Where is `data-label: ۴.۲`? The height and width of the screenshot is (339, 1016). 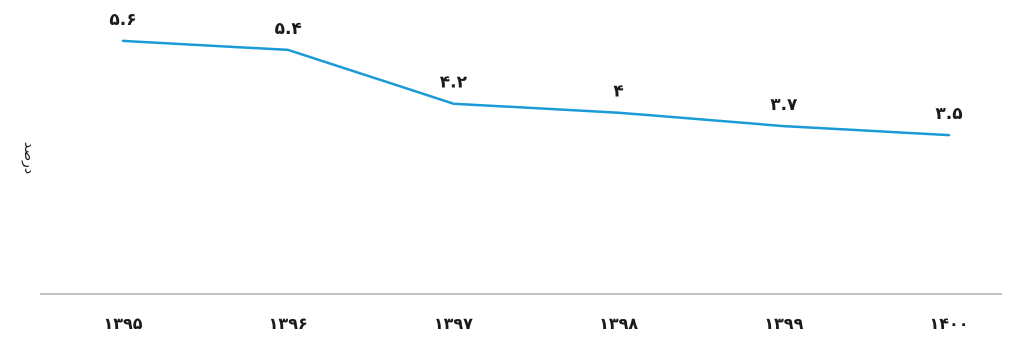
data-label: ۴.۲ is located at coordinates (454, 83).